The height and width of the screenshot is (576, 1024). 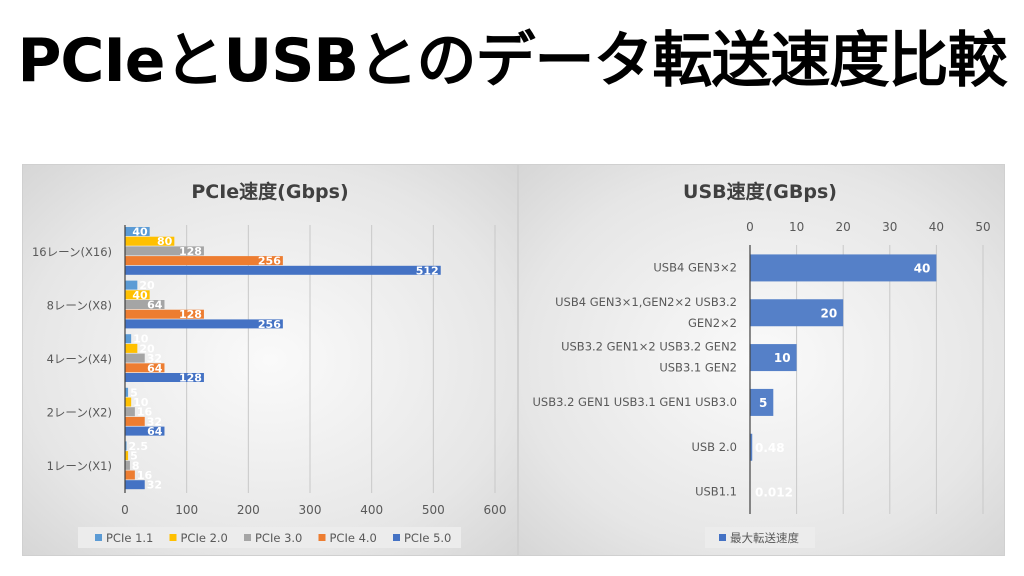 I want to click on x-tick-label: 50, so click(x=982, y=227).